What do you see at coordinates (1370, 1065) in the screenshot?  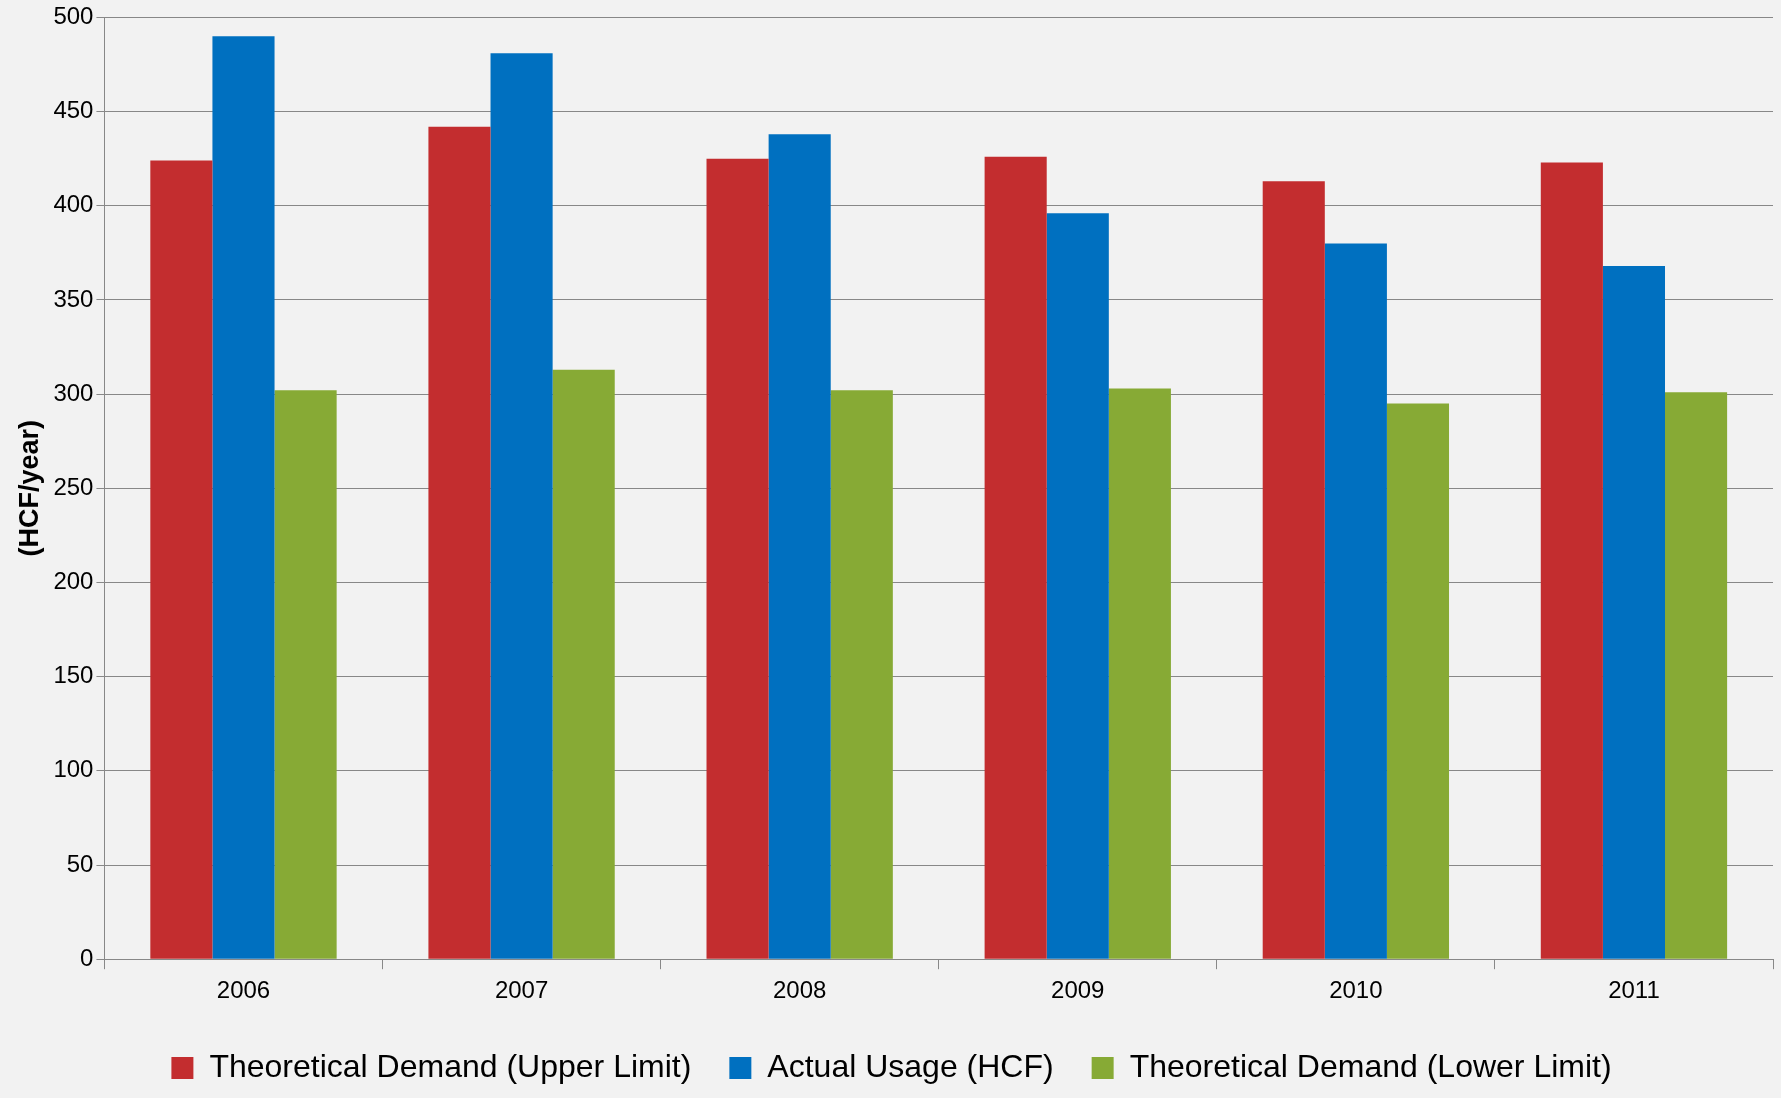 I see `legend-label: Theoretical Demand (Lower Limit)` at bounding box center [1370, 1065].